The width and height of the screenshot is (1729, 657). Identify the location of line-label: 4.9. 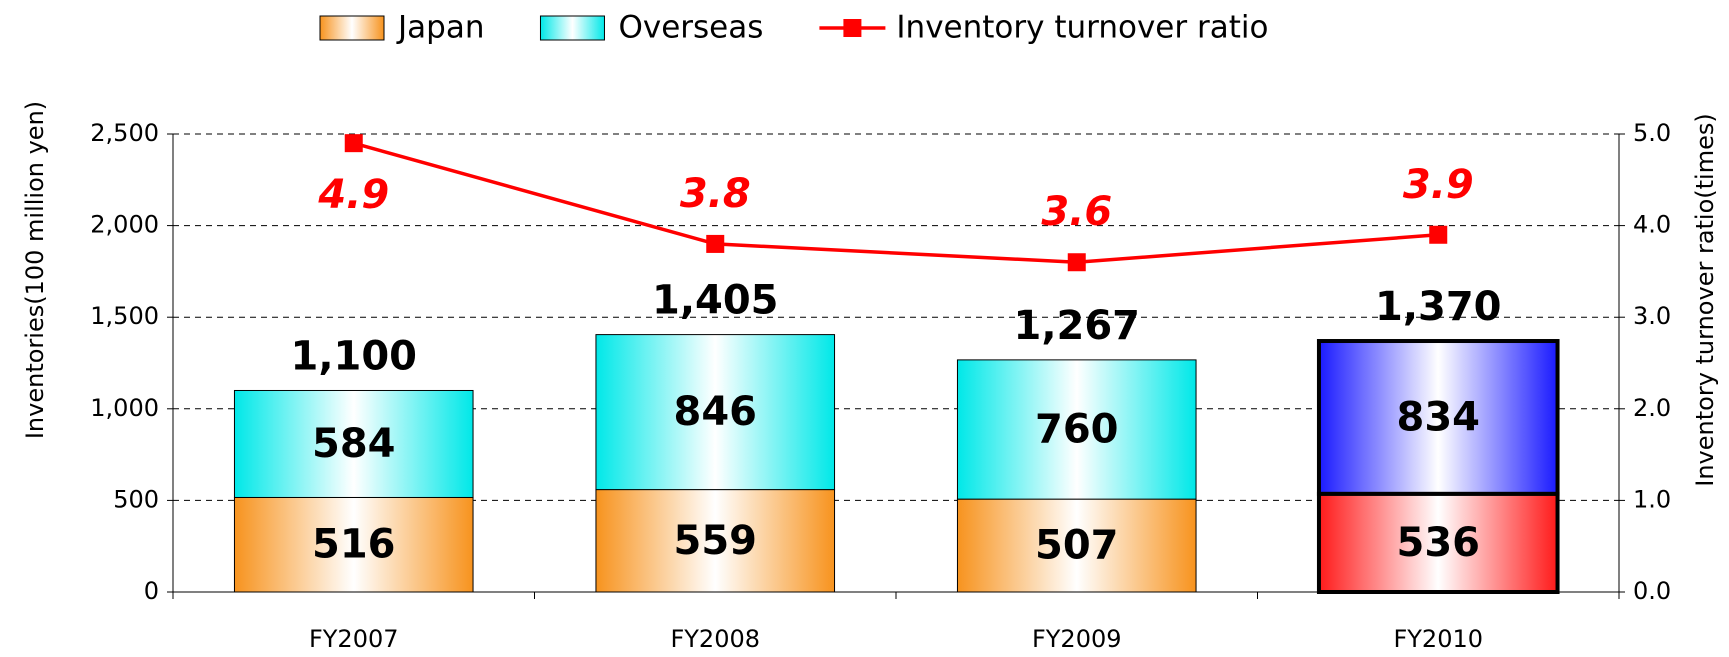
(353, 195).